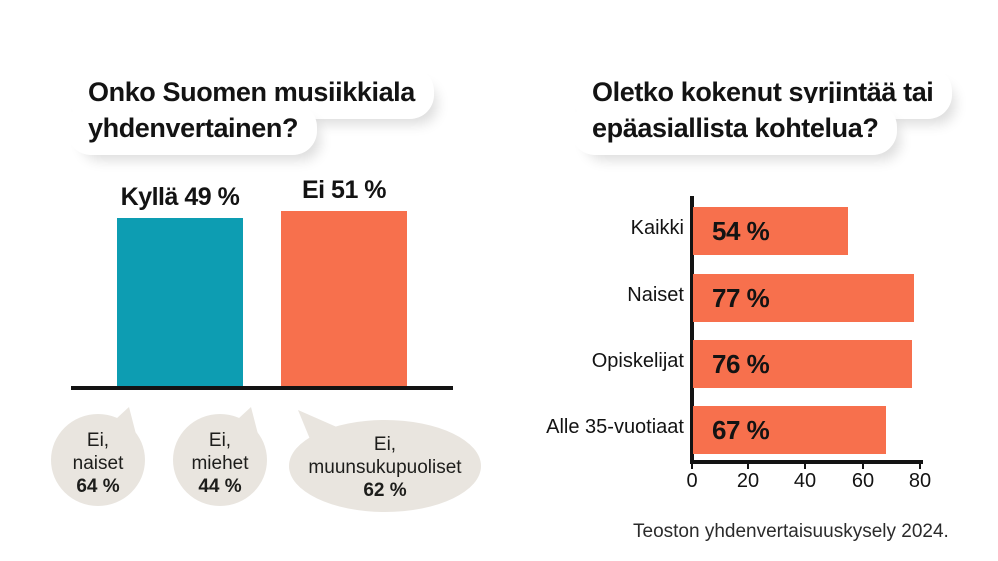  I want to click on hbar-opiskelijat: 76 %, so click(802, 364).